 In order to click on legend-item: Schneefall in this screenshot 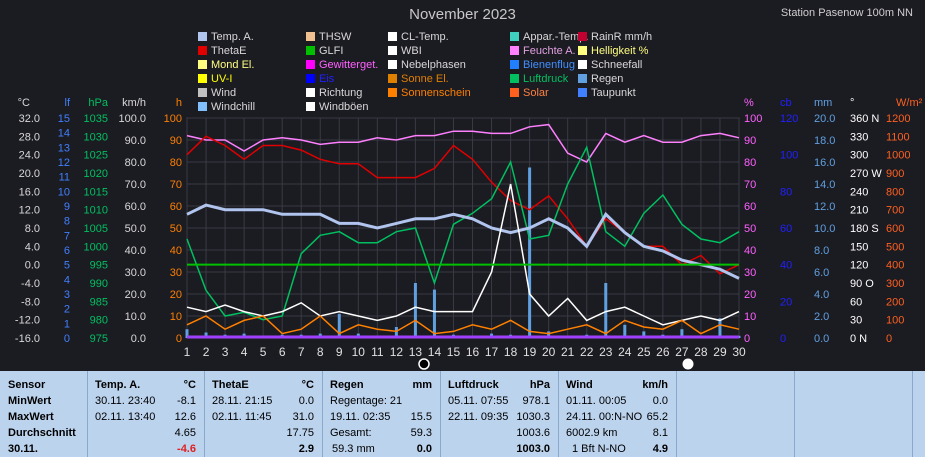, I will do `click(610, 65)`.